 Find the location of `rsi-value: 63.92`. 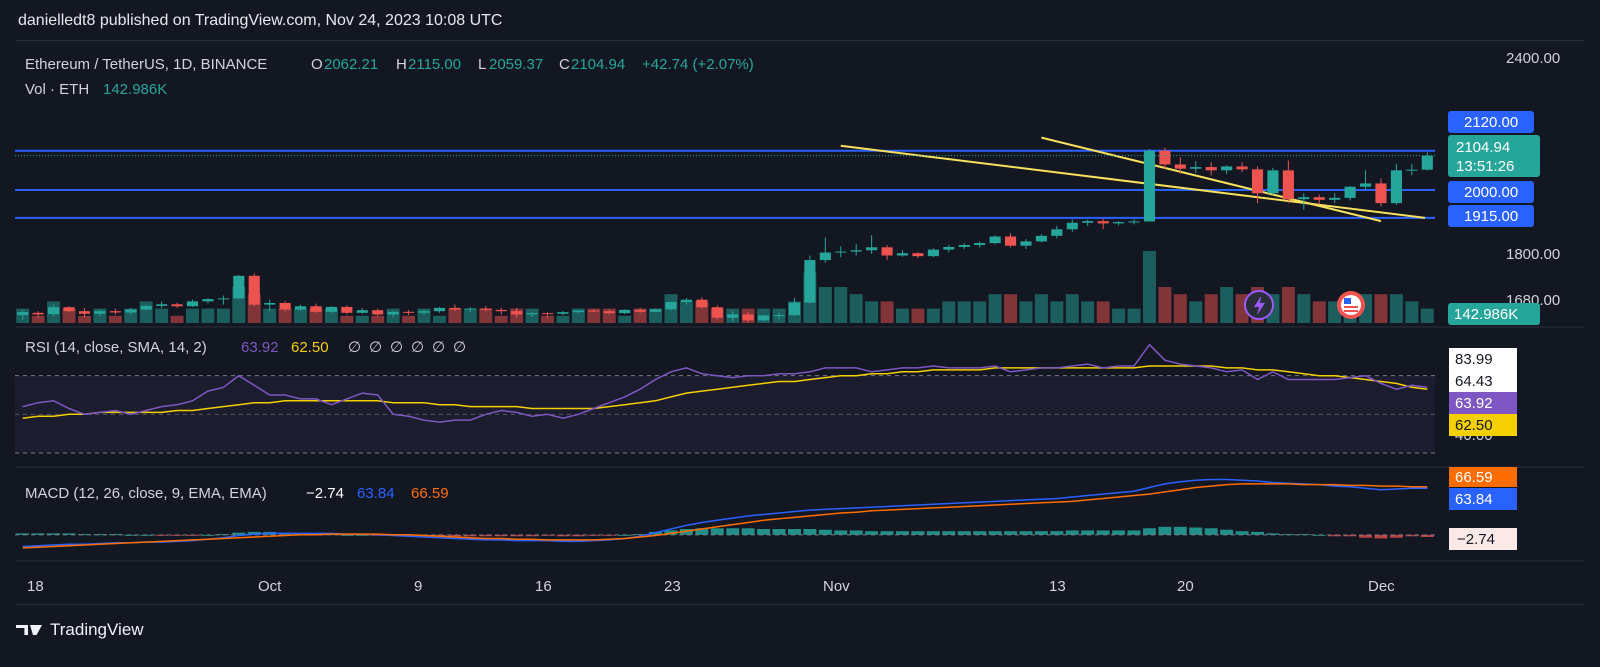

rsi-value: 63.92 is located at coordinates (260, 347).